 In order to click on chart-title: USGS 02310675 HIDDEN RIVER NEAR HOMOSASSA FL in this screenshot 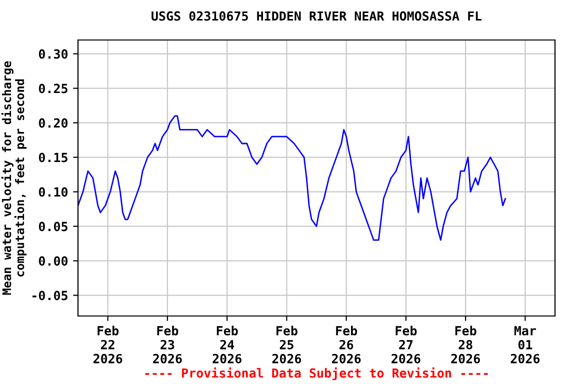, I will do `click(317, 16)`.